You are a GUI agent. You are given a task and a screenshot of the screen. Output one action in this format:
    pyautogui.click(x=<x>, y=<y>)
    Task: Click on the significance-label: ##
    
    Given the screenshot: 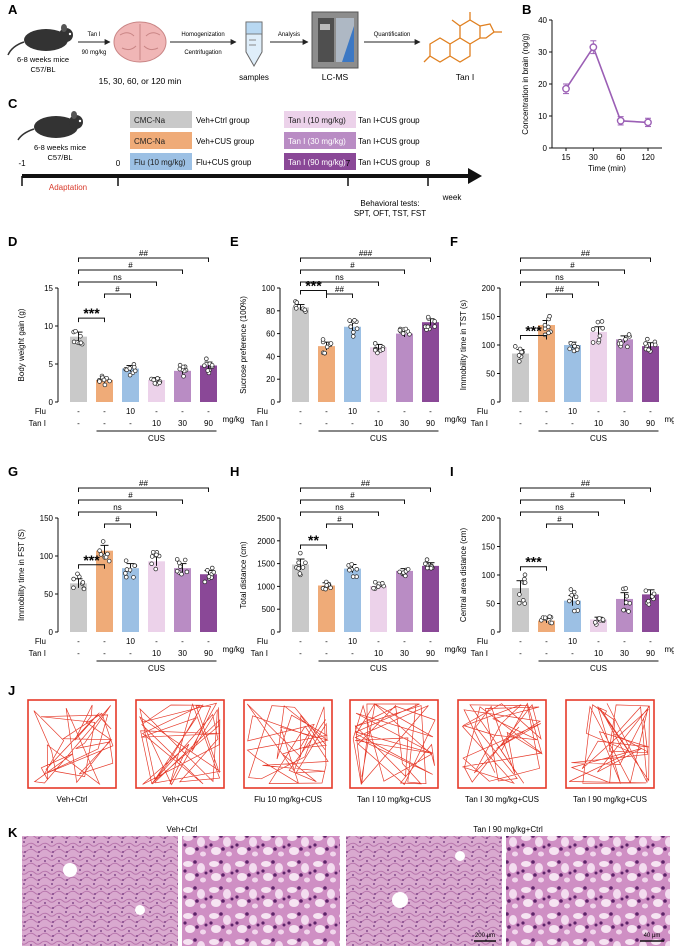 What is the action you would take?
    pyautogui.click(x=585, y=253)
    